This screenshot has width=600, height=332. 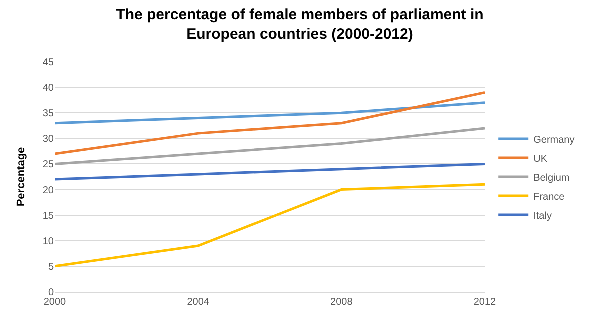 I want to click on chart-title: The percentage of female members of parliament in European countries (2000-2012), so click(x=300, y=24).